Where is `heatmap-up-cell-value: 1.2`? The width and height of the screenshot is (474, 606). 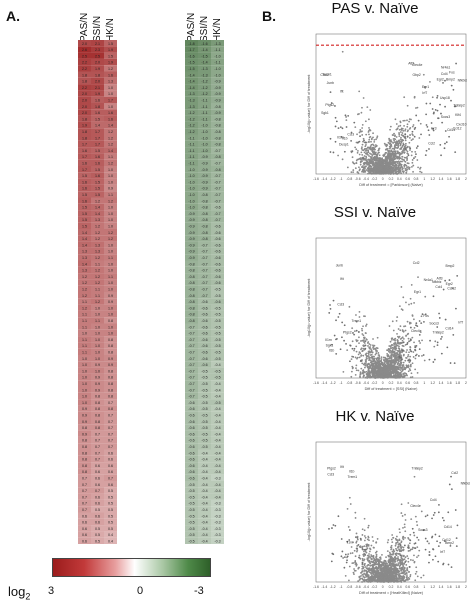 heatmap-up-cell-value: 1.2 is located at coordinates (110, 69).